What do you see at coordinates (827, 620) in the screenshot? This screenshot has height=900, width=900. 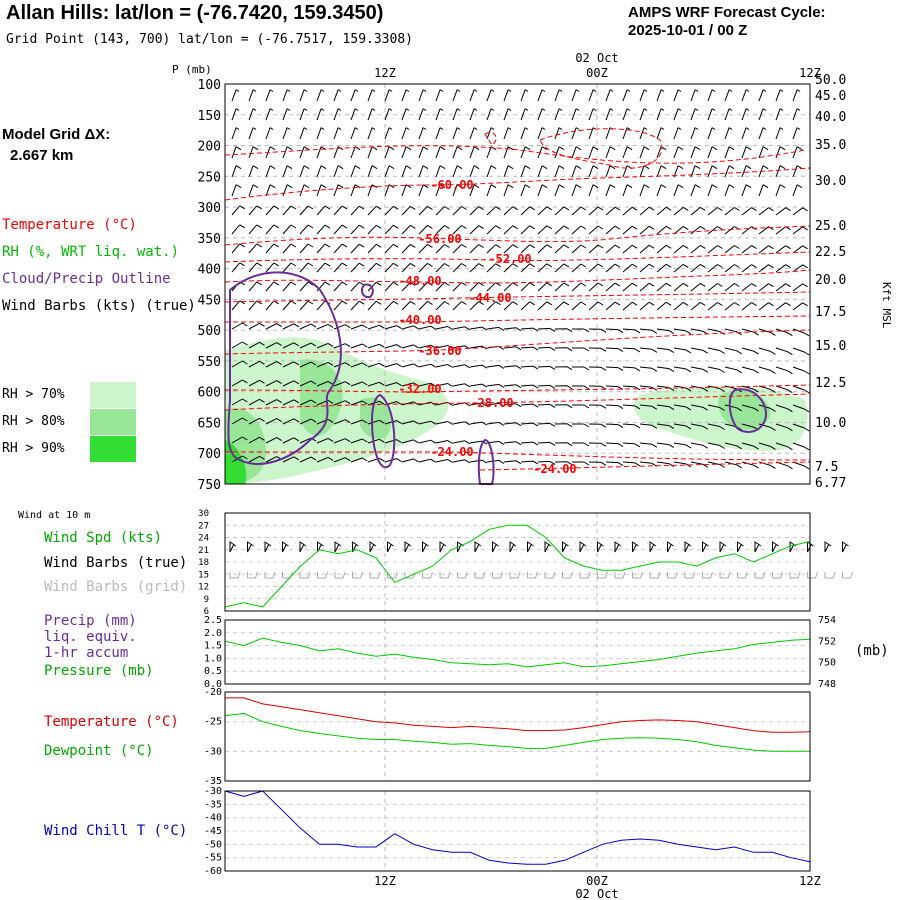 I see `pressure-tick-label: 754` at bounding box center [827, 620].